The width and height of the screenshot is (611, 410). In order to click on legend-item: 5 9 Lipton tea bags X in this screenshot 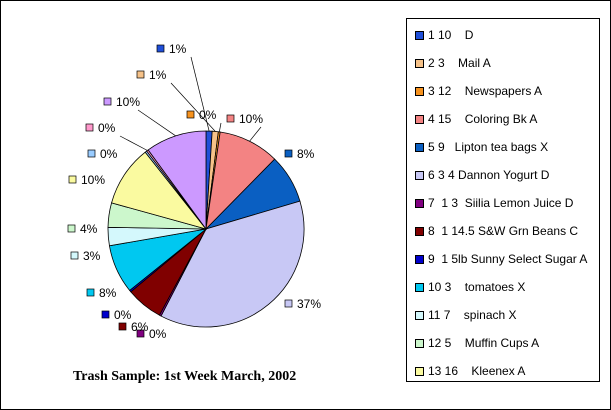, I will do `click(507, 147)`.